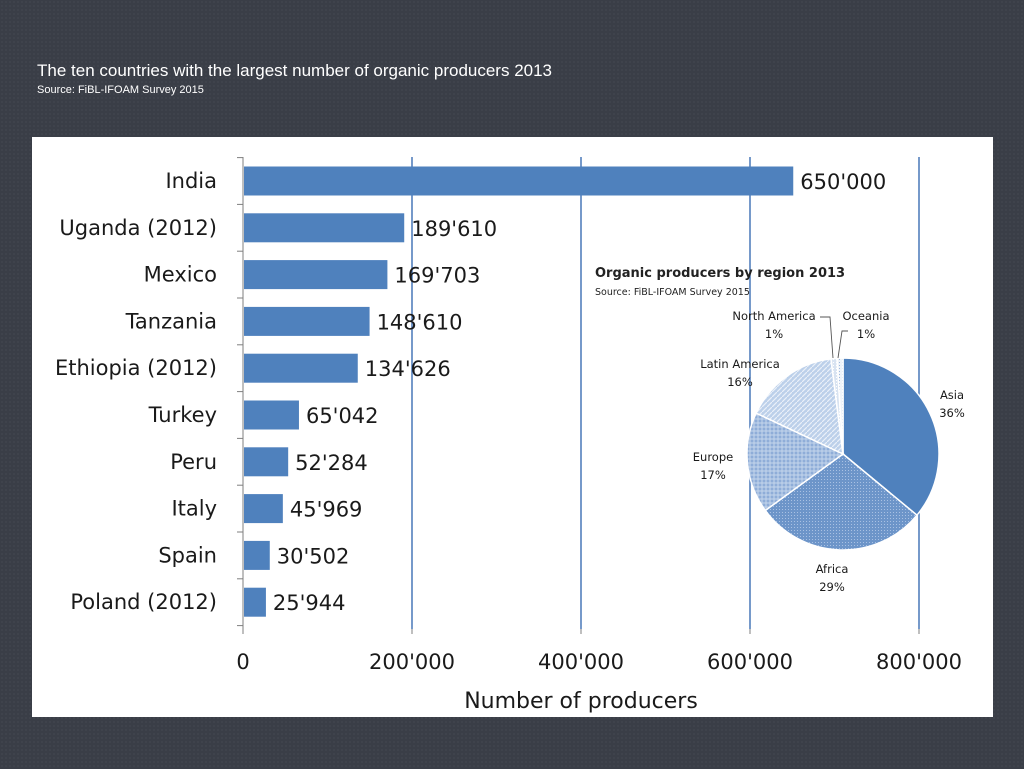 Image resolution: width=1024 pixels, height=769 pixels. What do you see at coordinates (740, 382) in the screenshot?
I see `pie-slice-value: 16%` at bounding box center [740, 382].